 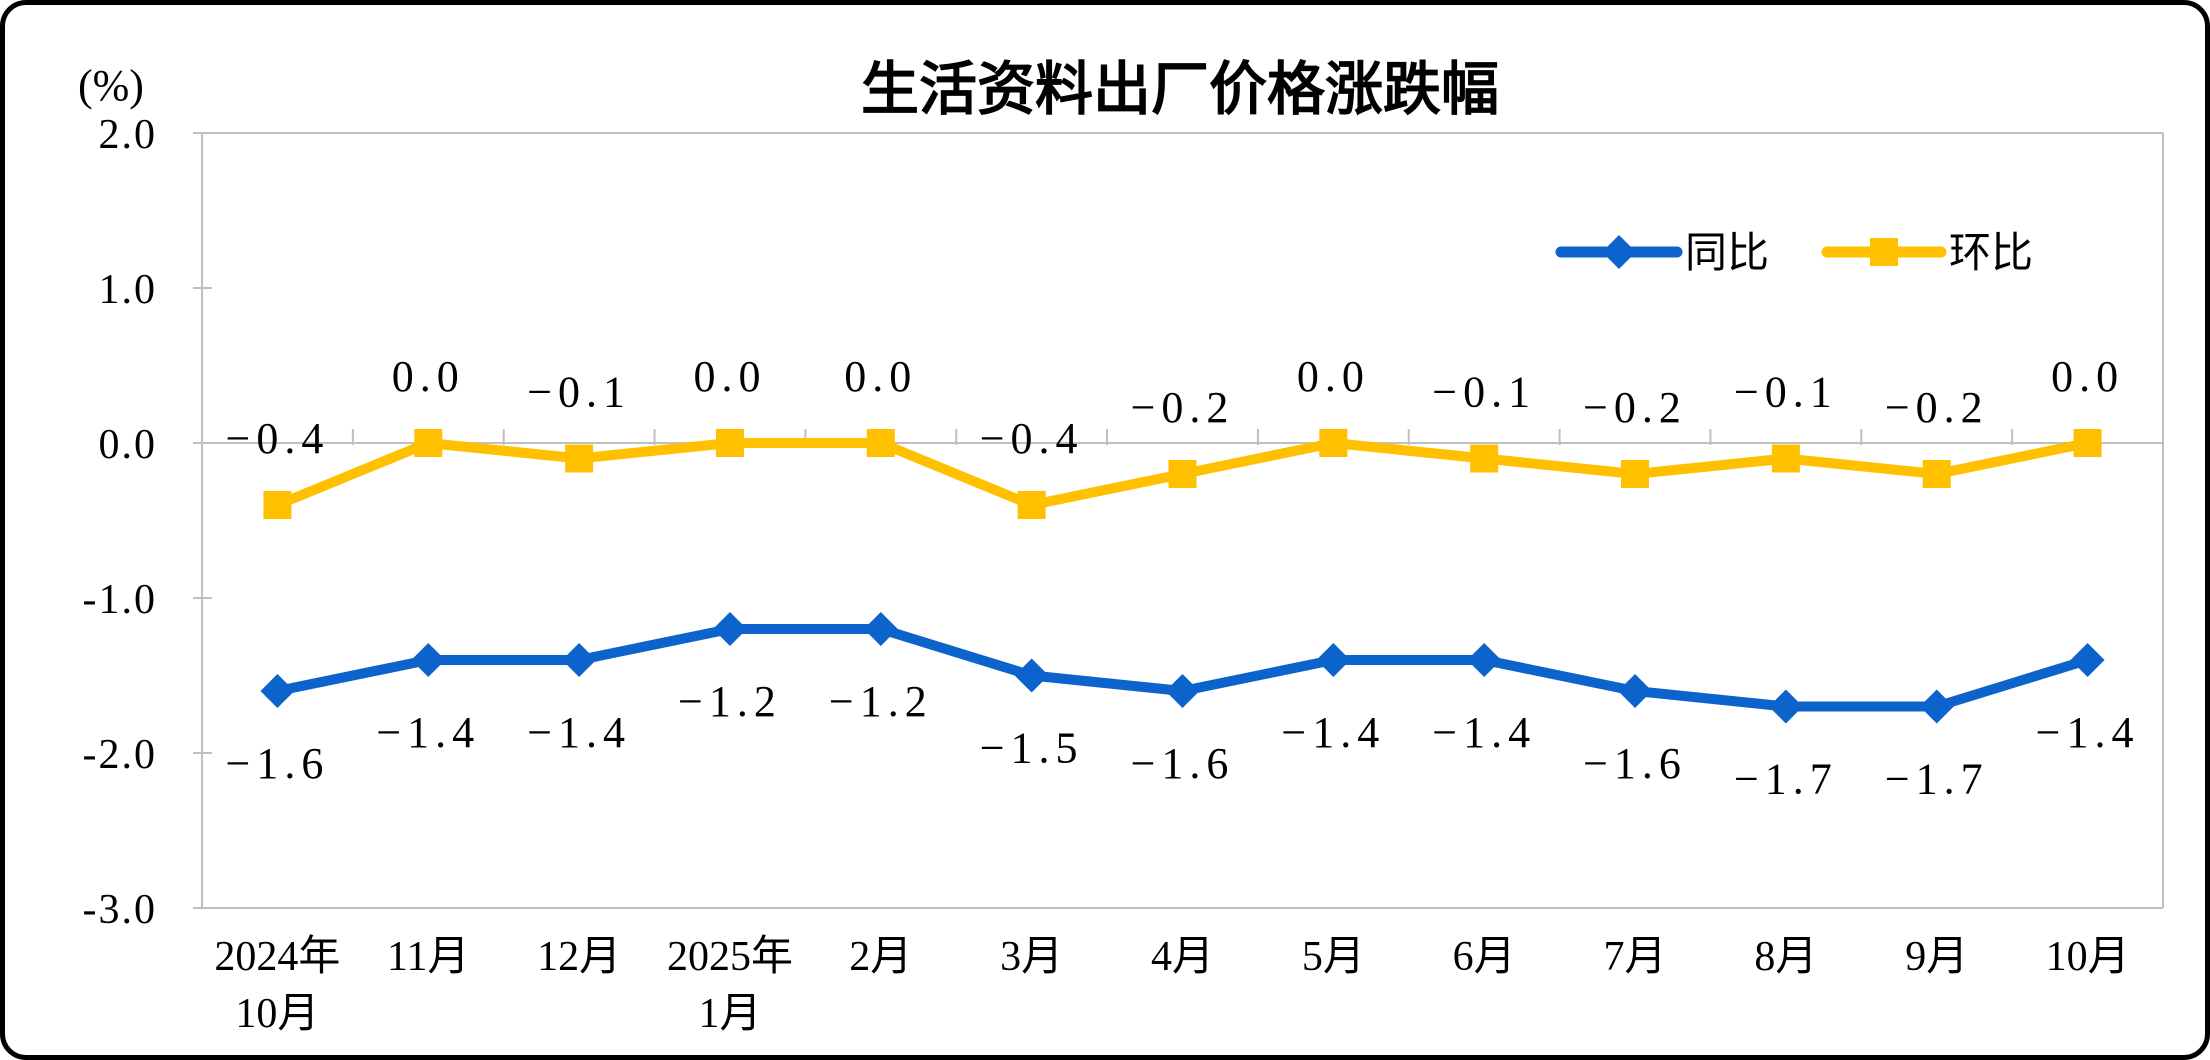 What do you see at coordinates (120, 755) in the screenshot?
I see `y-axis-tick-label: -2.0` at bounding box center [120, 755].